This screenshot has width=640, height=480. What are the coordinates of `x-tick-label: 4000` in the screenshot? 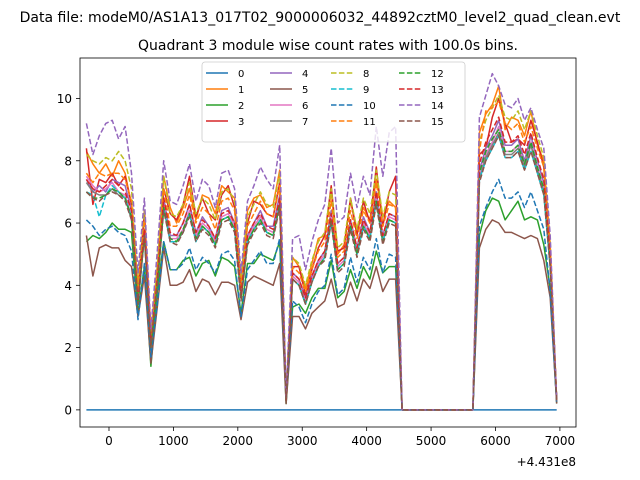 It's located at (366, 441).